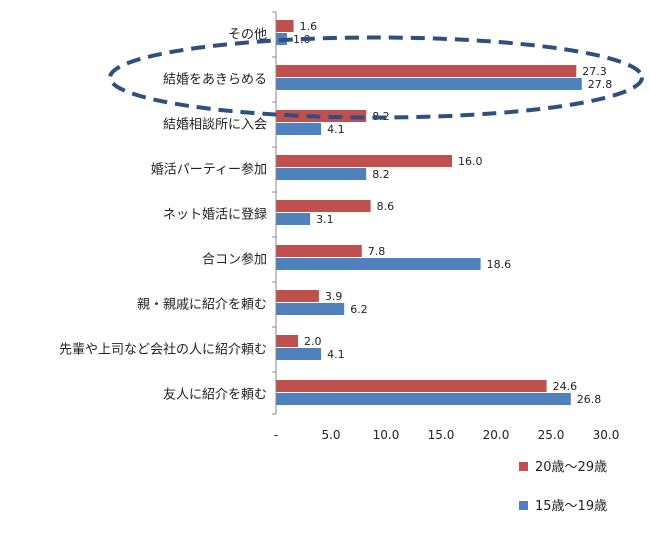 This screenshot has width=650, height=537. Describe the element at coordinates (215, 80) in the screenshot. I see `category-label: 結婚をあきらめる` at that location.